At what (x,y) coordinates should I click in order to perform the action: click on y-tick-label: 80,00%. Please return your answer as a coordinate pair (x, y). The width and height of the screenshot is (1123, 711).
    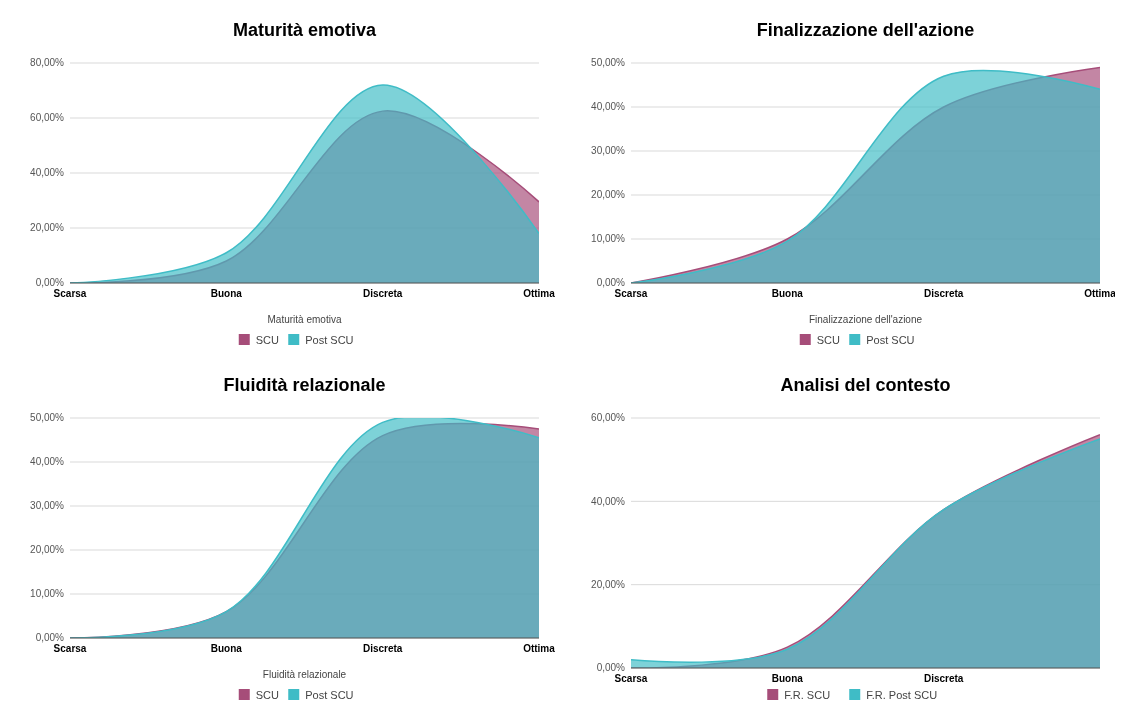
    Looking at the image, I should click on (47, 63).